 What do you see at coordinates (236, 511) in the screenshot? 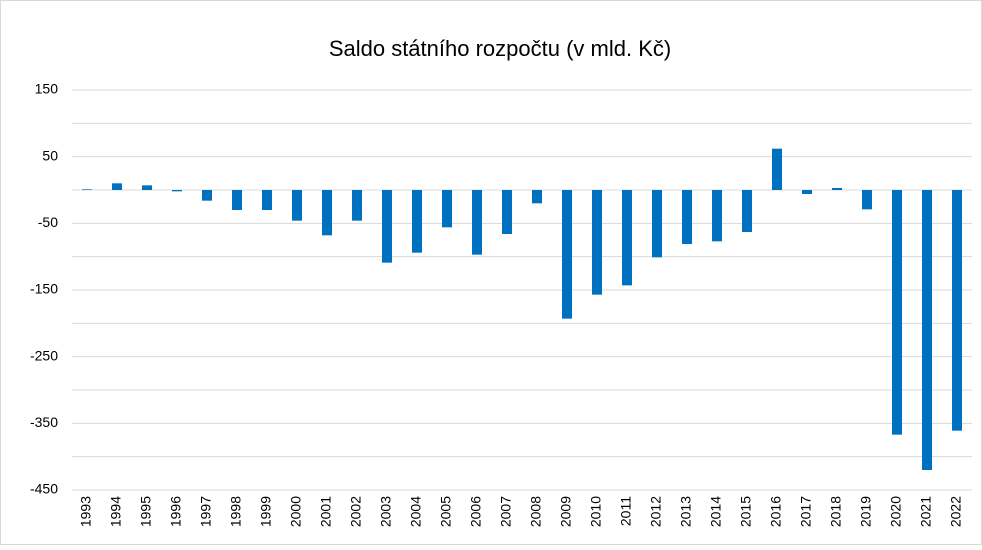
I see `x-tick-label: 1998` at bounding box center [236, 511].